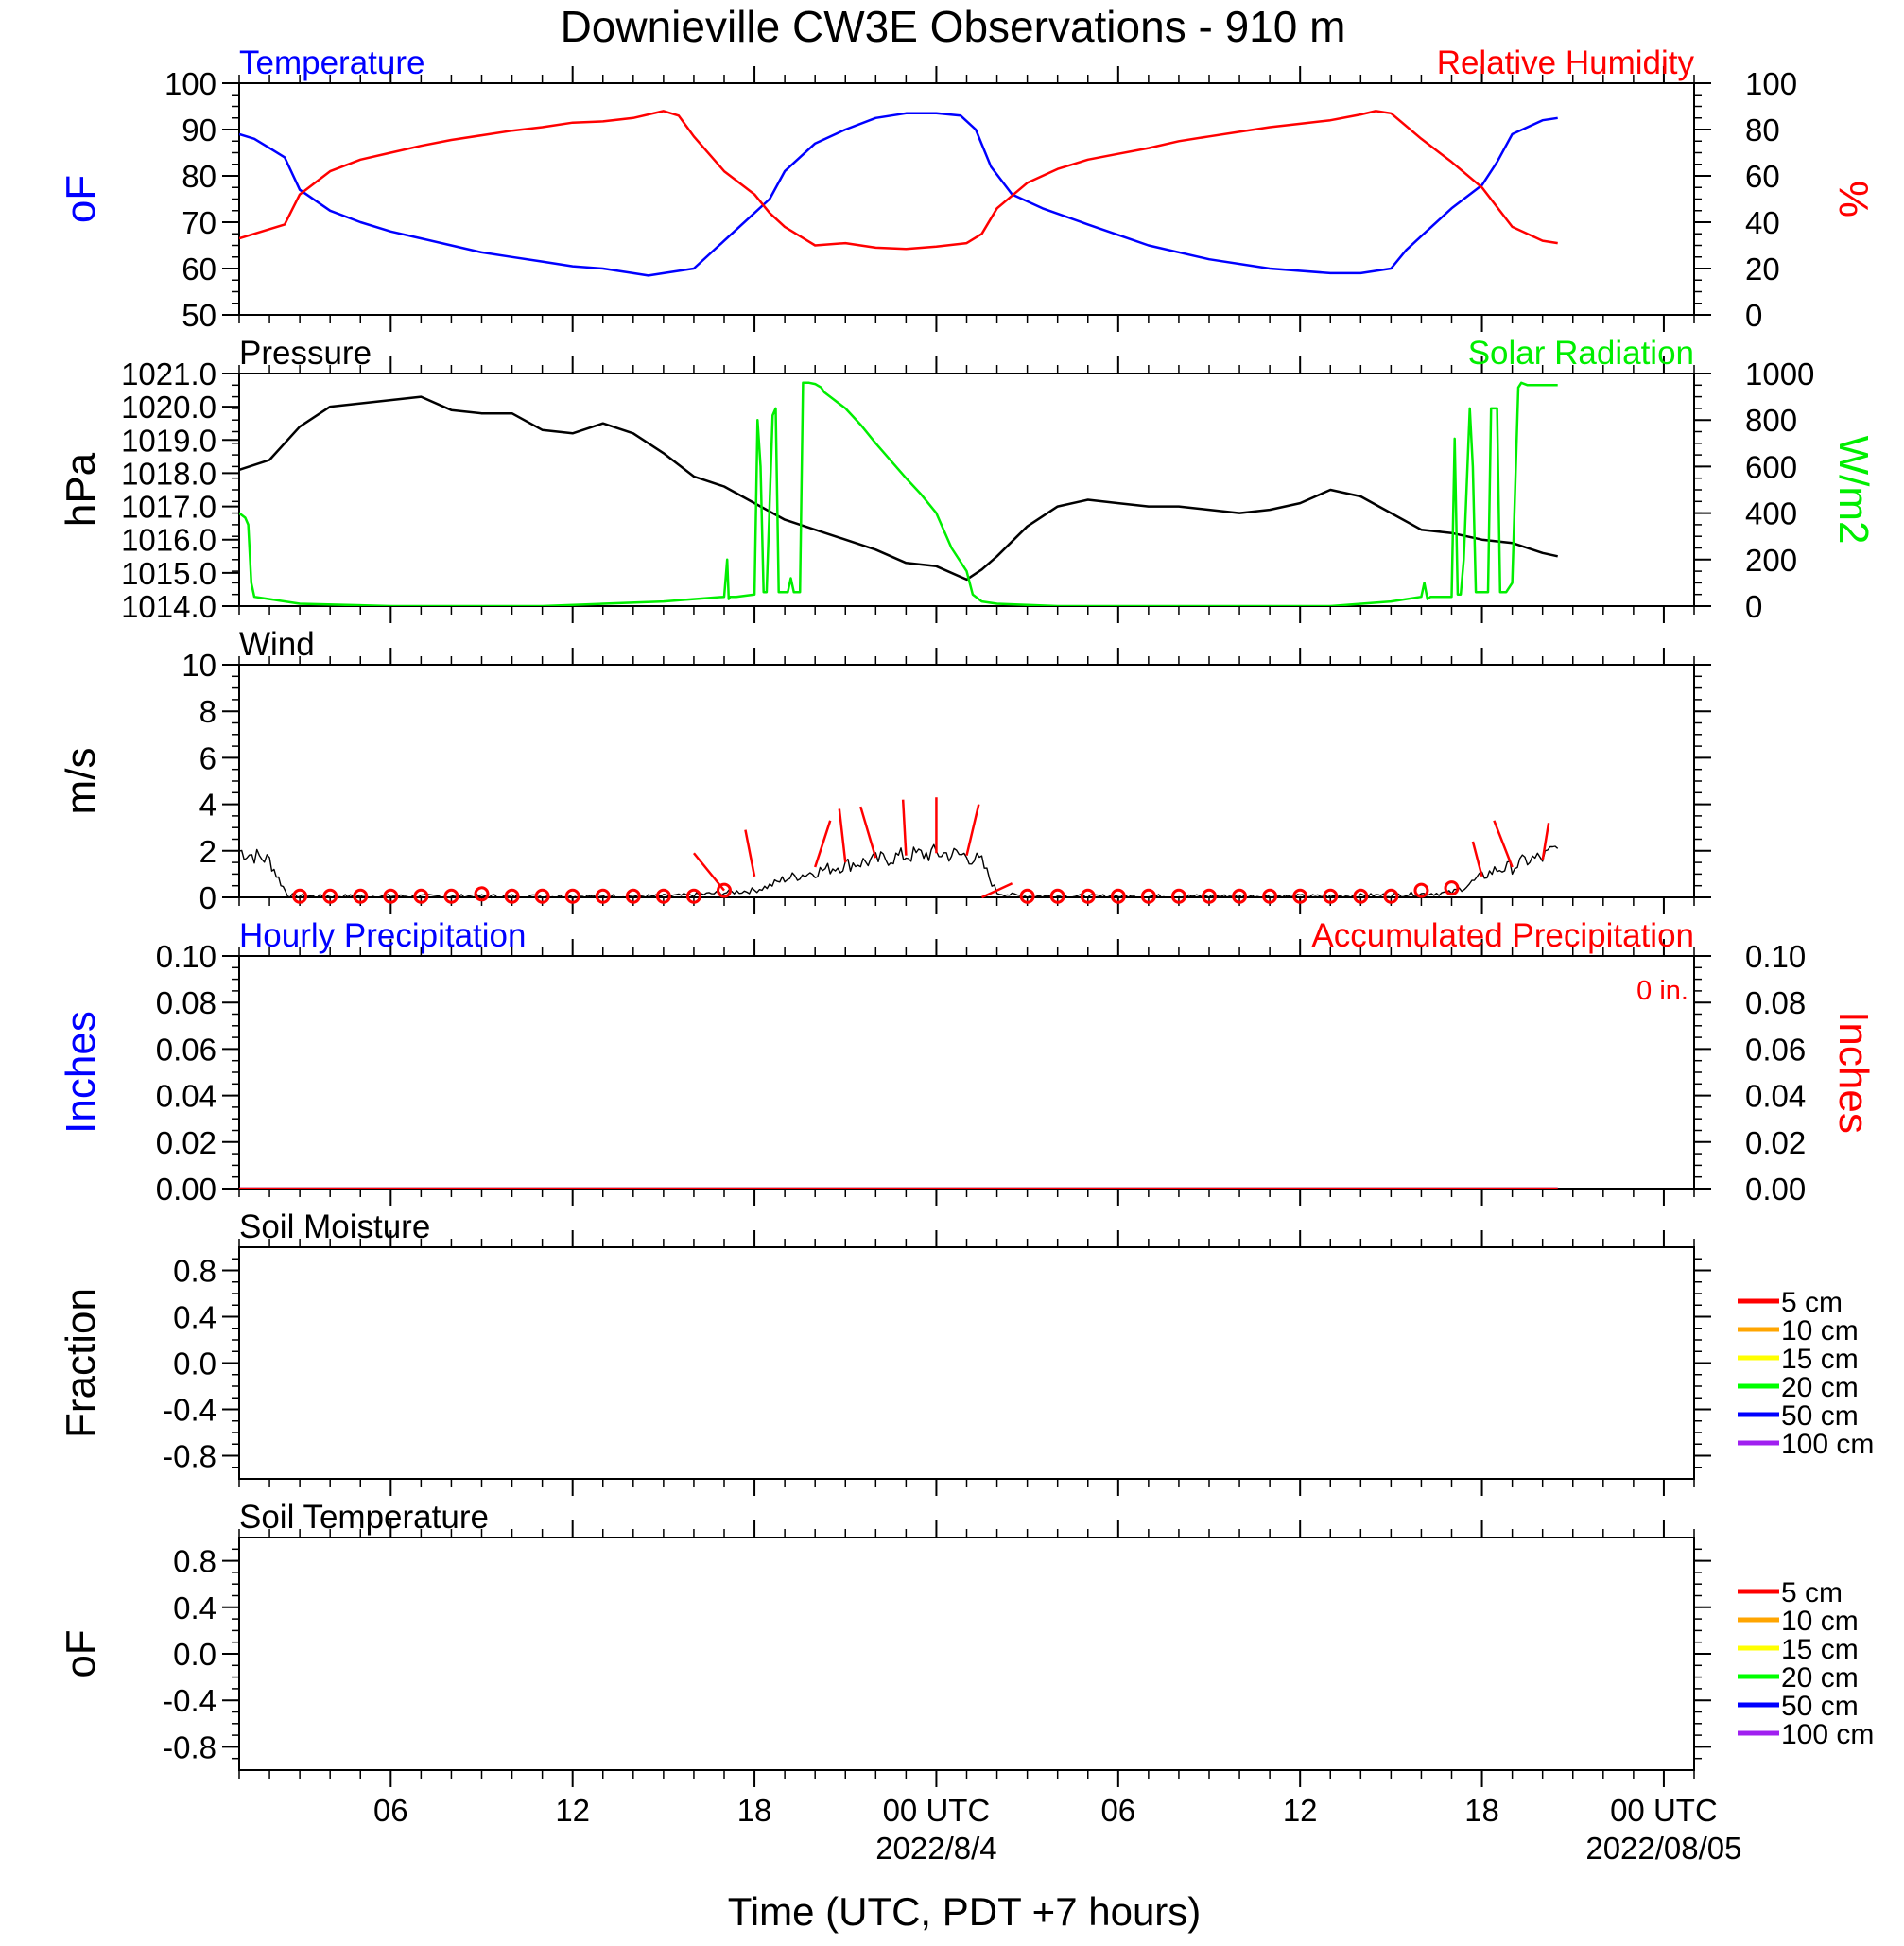 This screenshot has width=1904, height=1946. I want to click on y-tick-label-right: 600, so click(1771, 467).